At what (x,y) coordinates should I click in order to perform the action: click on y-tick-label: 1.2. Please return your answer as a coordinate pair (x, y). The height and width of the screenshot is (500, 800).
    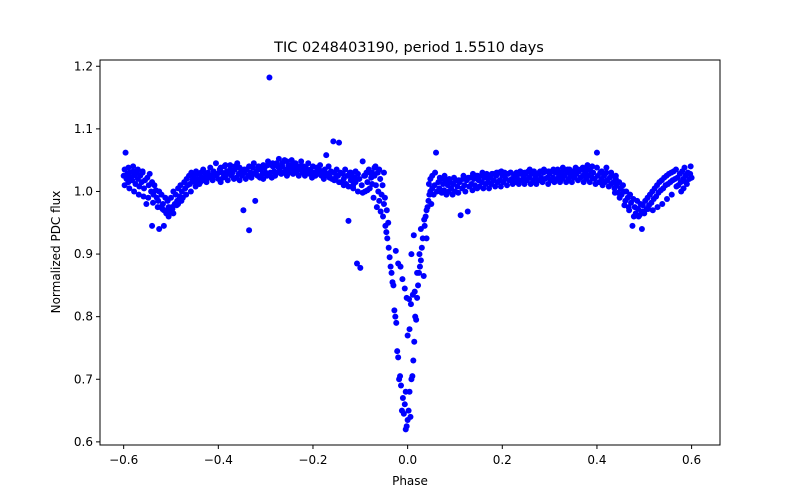
    Looking at the image, I should click on (83, 66).